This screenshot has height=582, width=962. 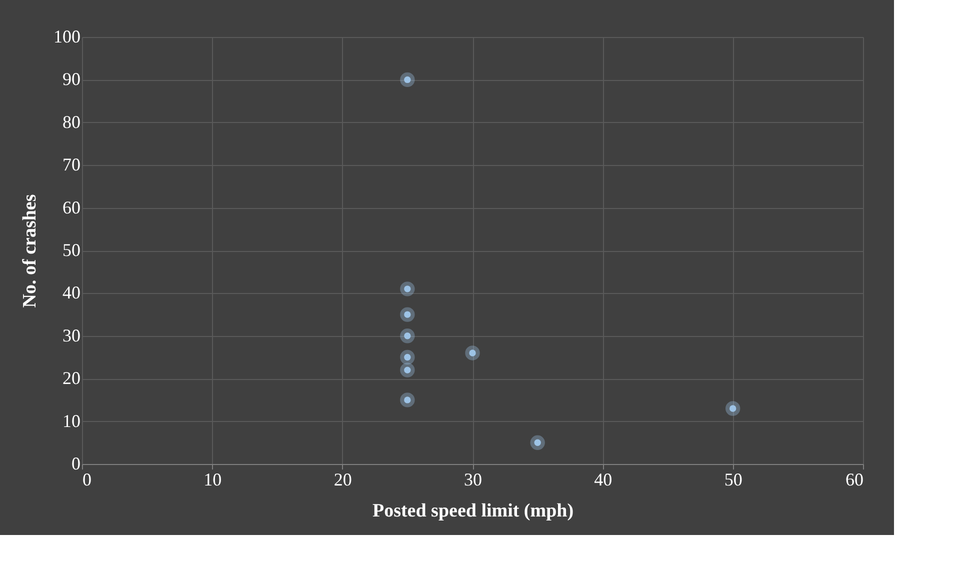 What do you see at coordinates (855, 480) in the screenshot?
I see `x-tick-label: 60` at bounding box center [855, 480].